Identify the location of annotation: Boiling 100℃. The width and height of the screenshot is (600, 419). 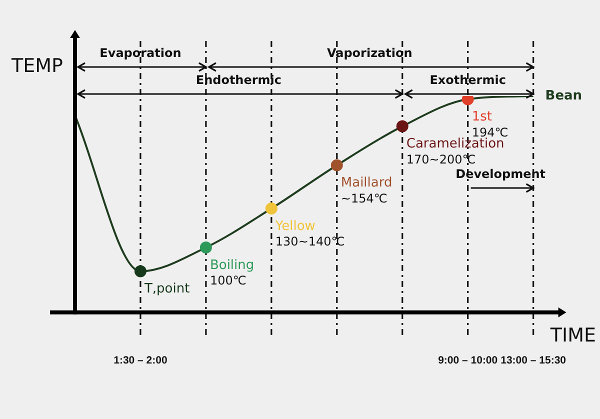
(232, 273).